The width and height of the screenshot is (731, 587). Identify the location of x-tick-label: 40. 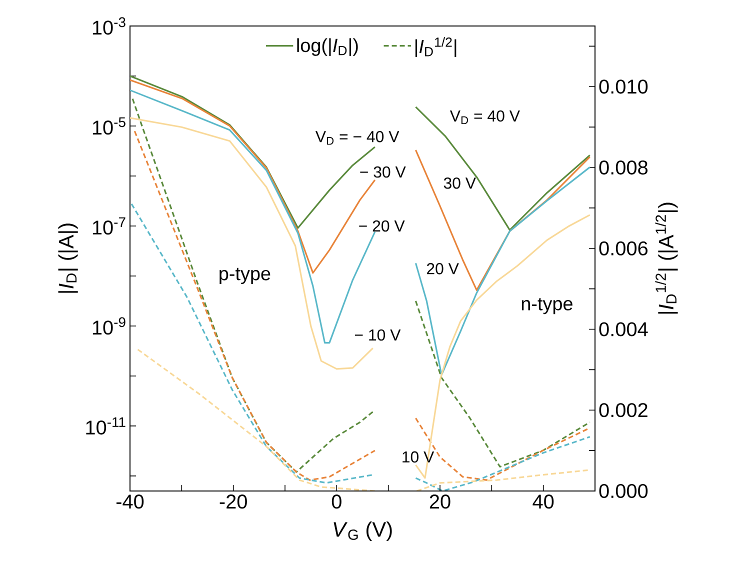
(543, 501).